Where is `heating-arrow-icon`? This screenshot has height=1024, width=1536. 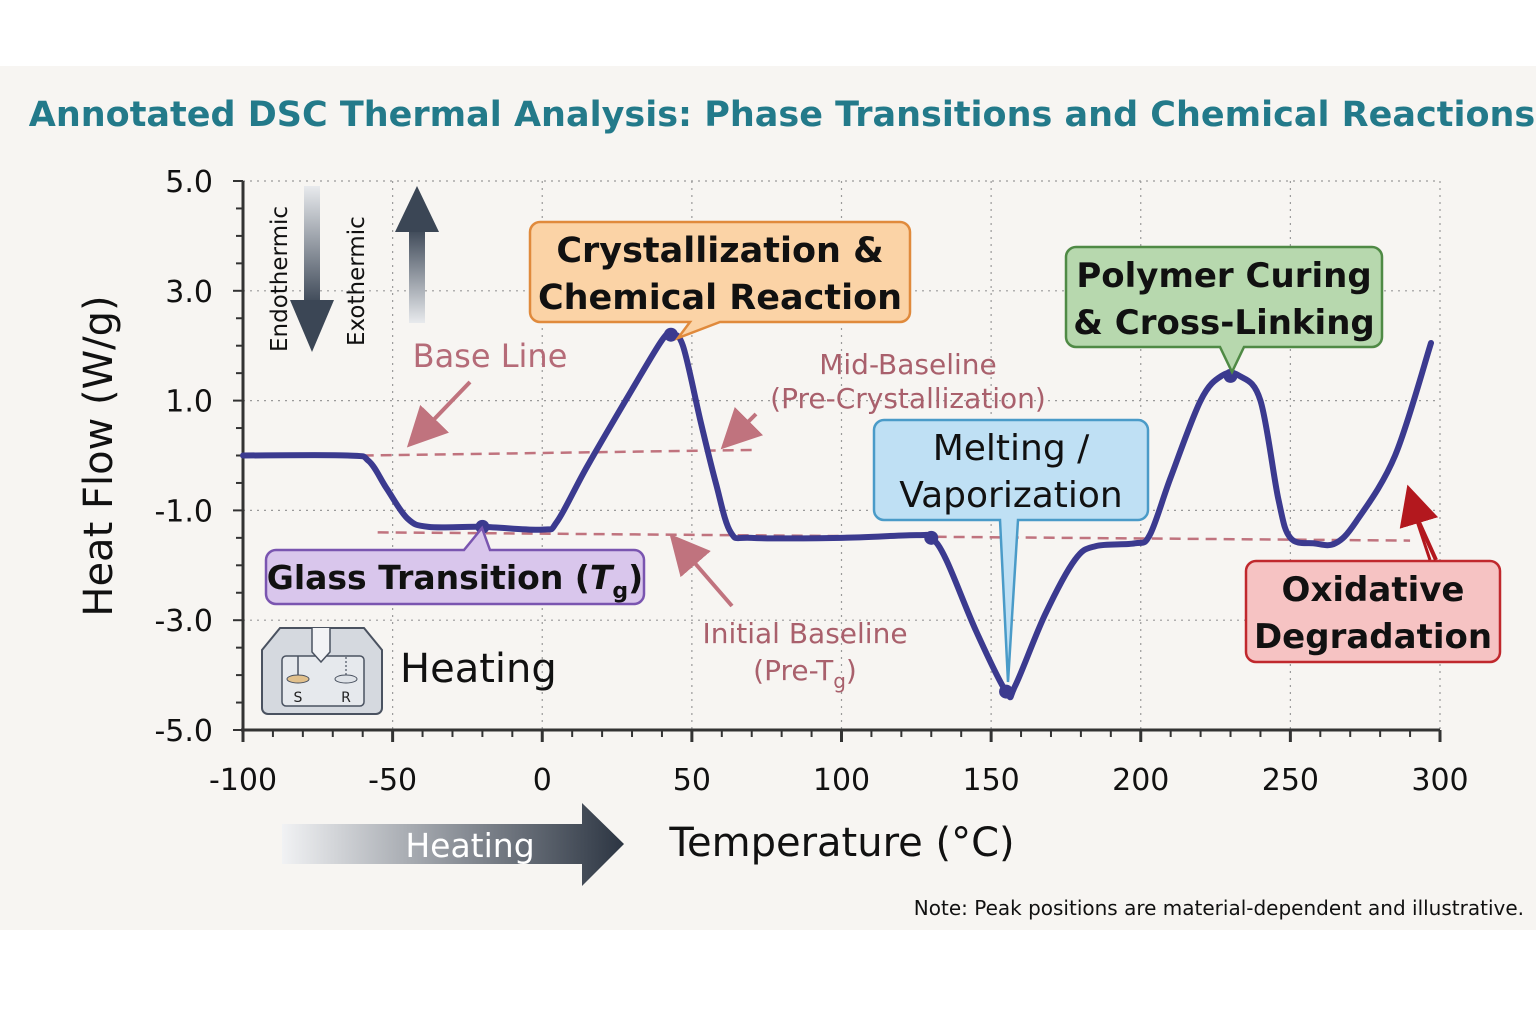
heating-arrow-icon is located at coordinates (453, 844).